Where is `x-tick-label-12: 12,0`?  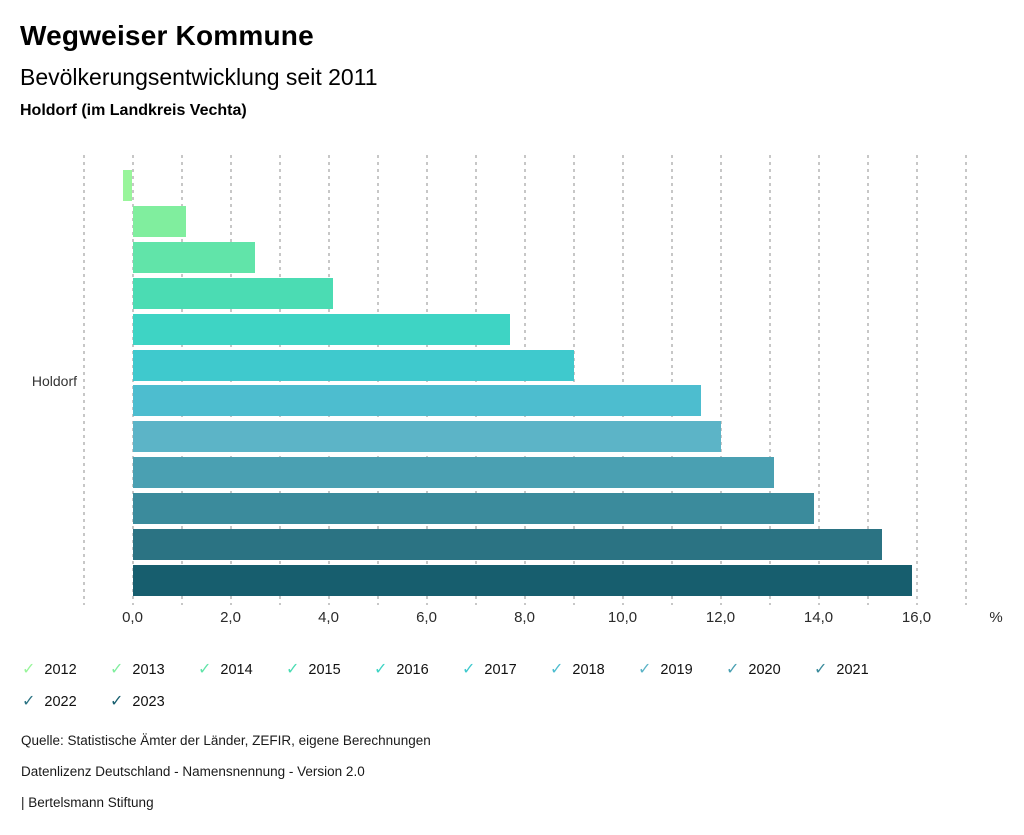 x-tick-label-12: 12,0 is located at coordinates (720, 617).